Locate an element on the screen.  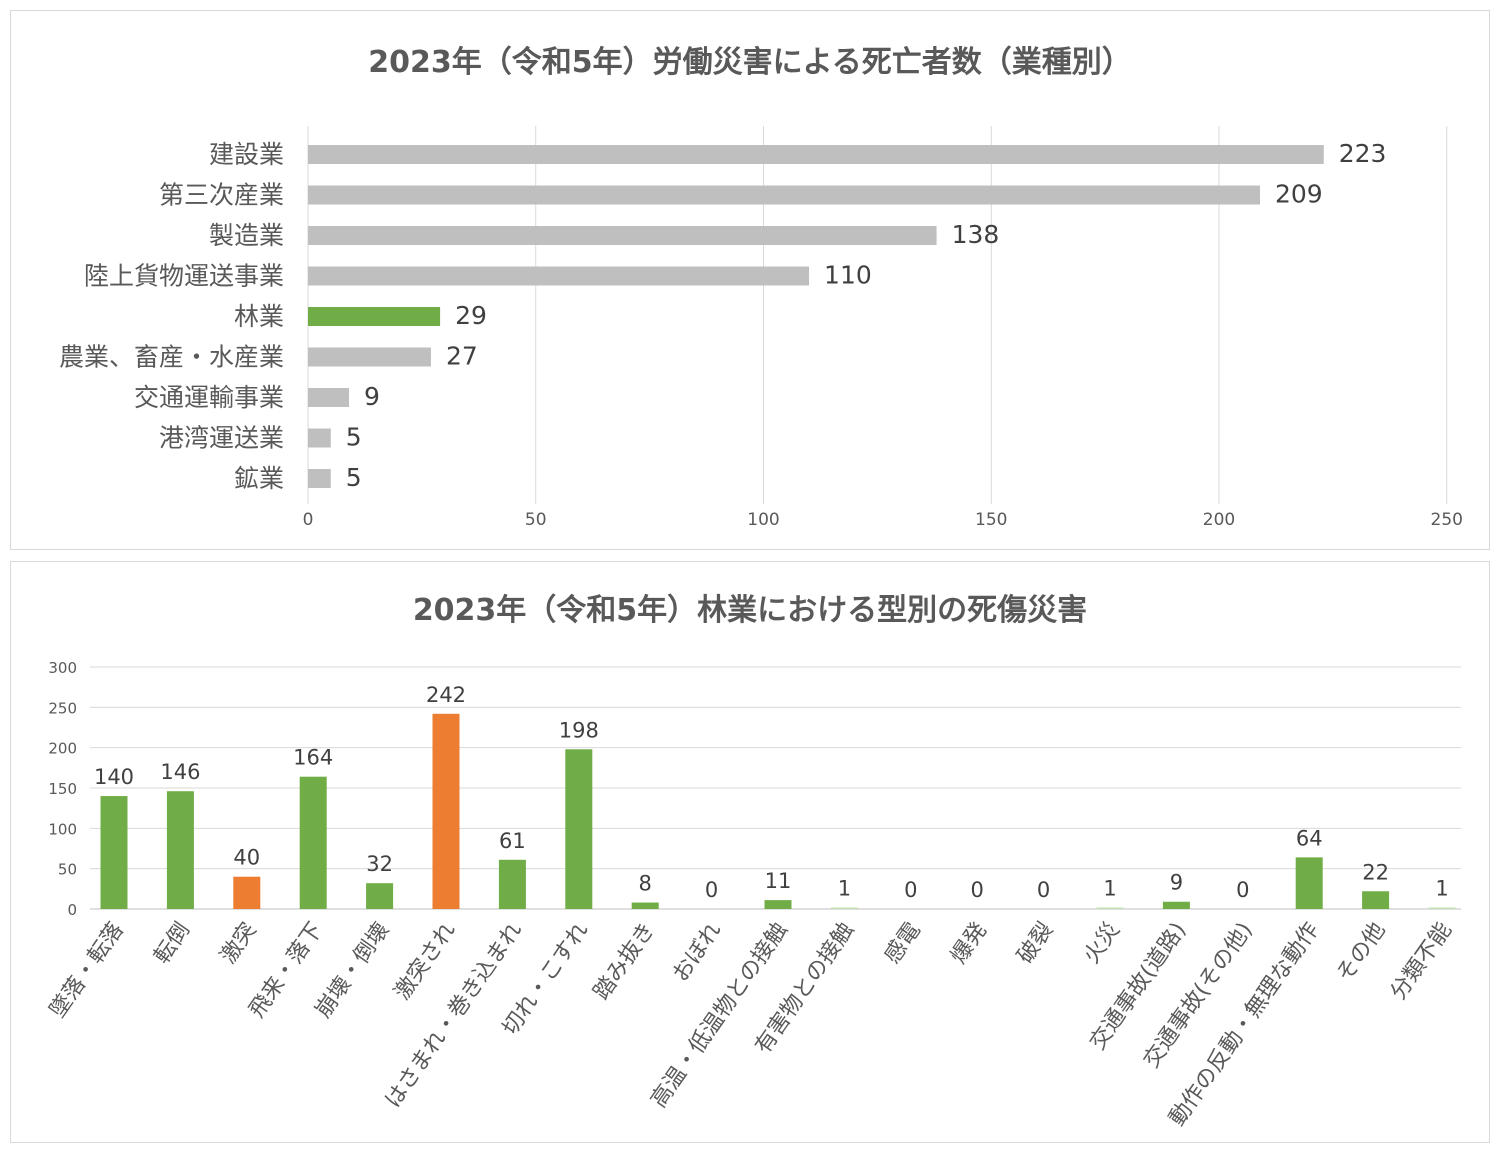
y-tick-label: 300 is located at coordinates (62, 668).